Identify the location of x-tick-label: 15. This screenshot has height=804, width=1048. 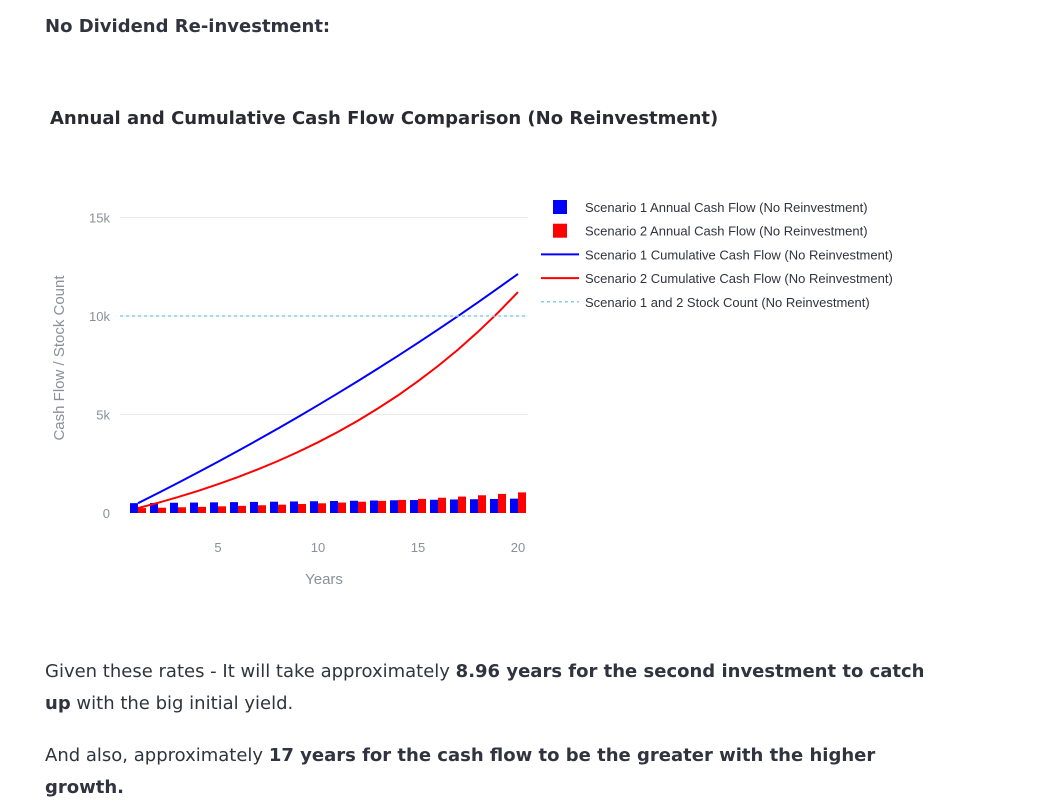
(418, 547).